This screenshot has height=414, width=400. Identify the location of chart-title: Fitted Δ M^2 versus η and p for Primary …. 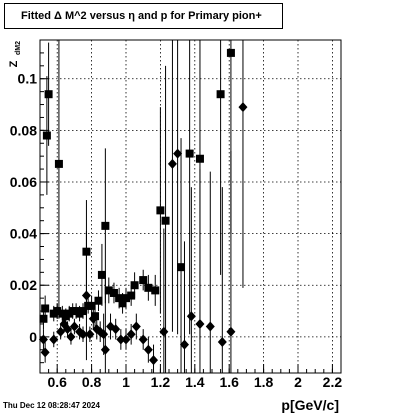
(141, 16).